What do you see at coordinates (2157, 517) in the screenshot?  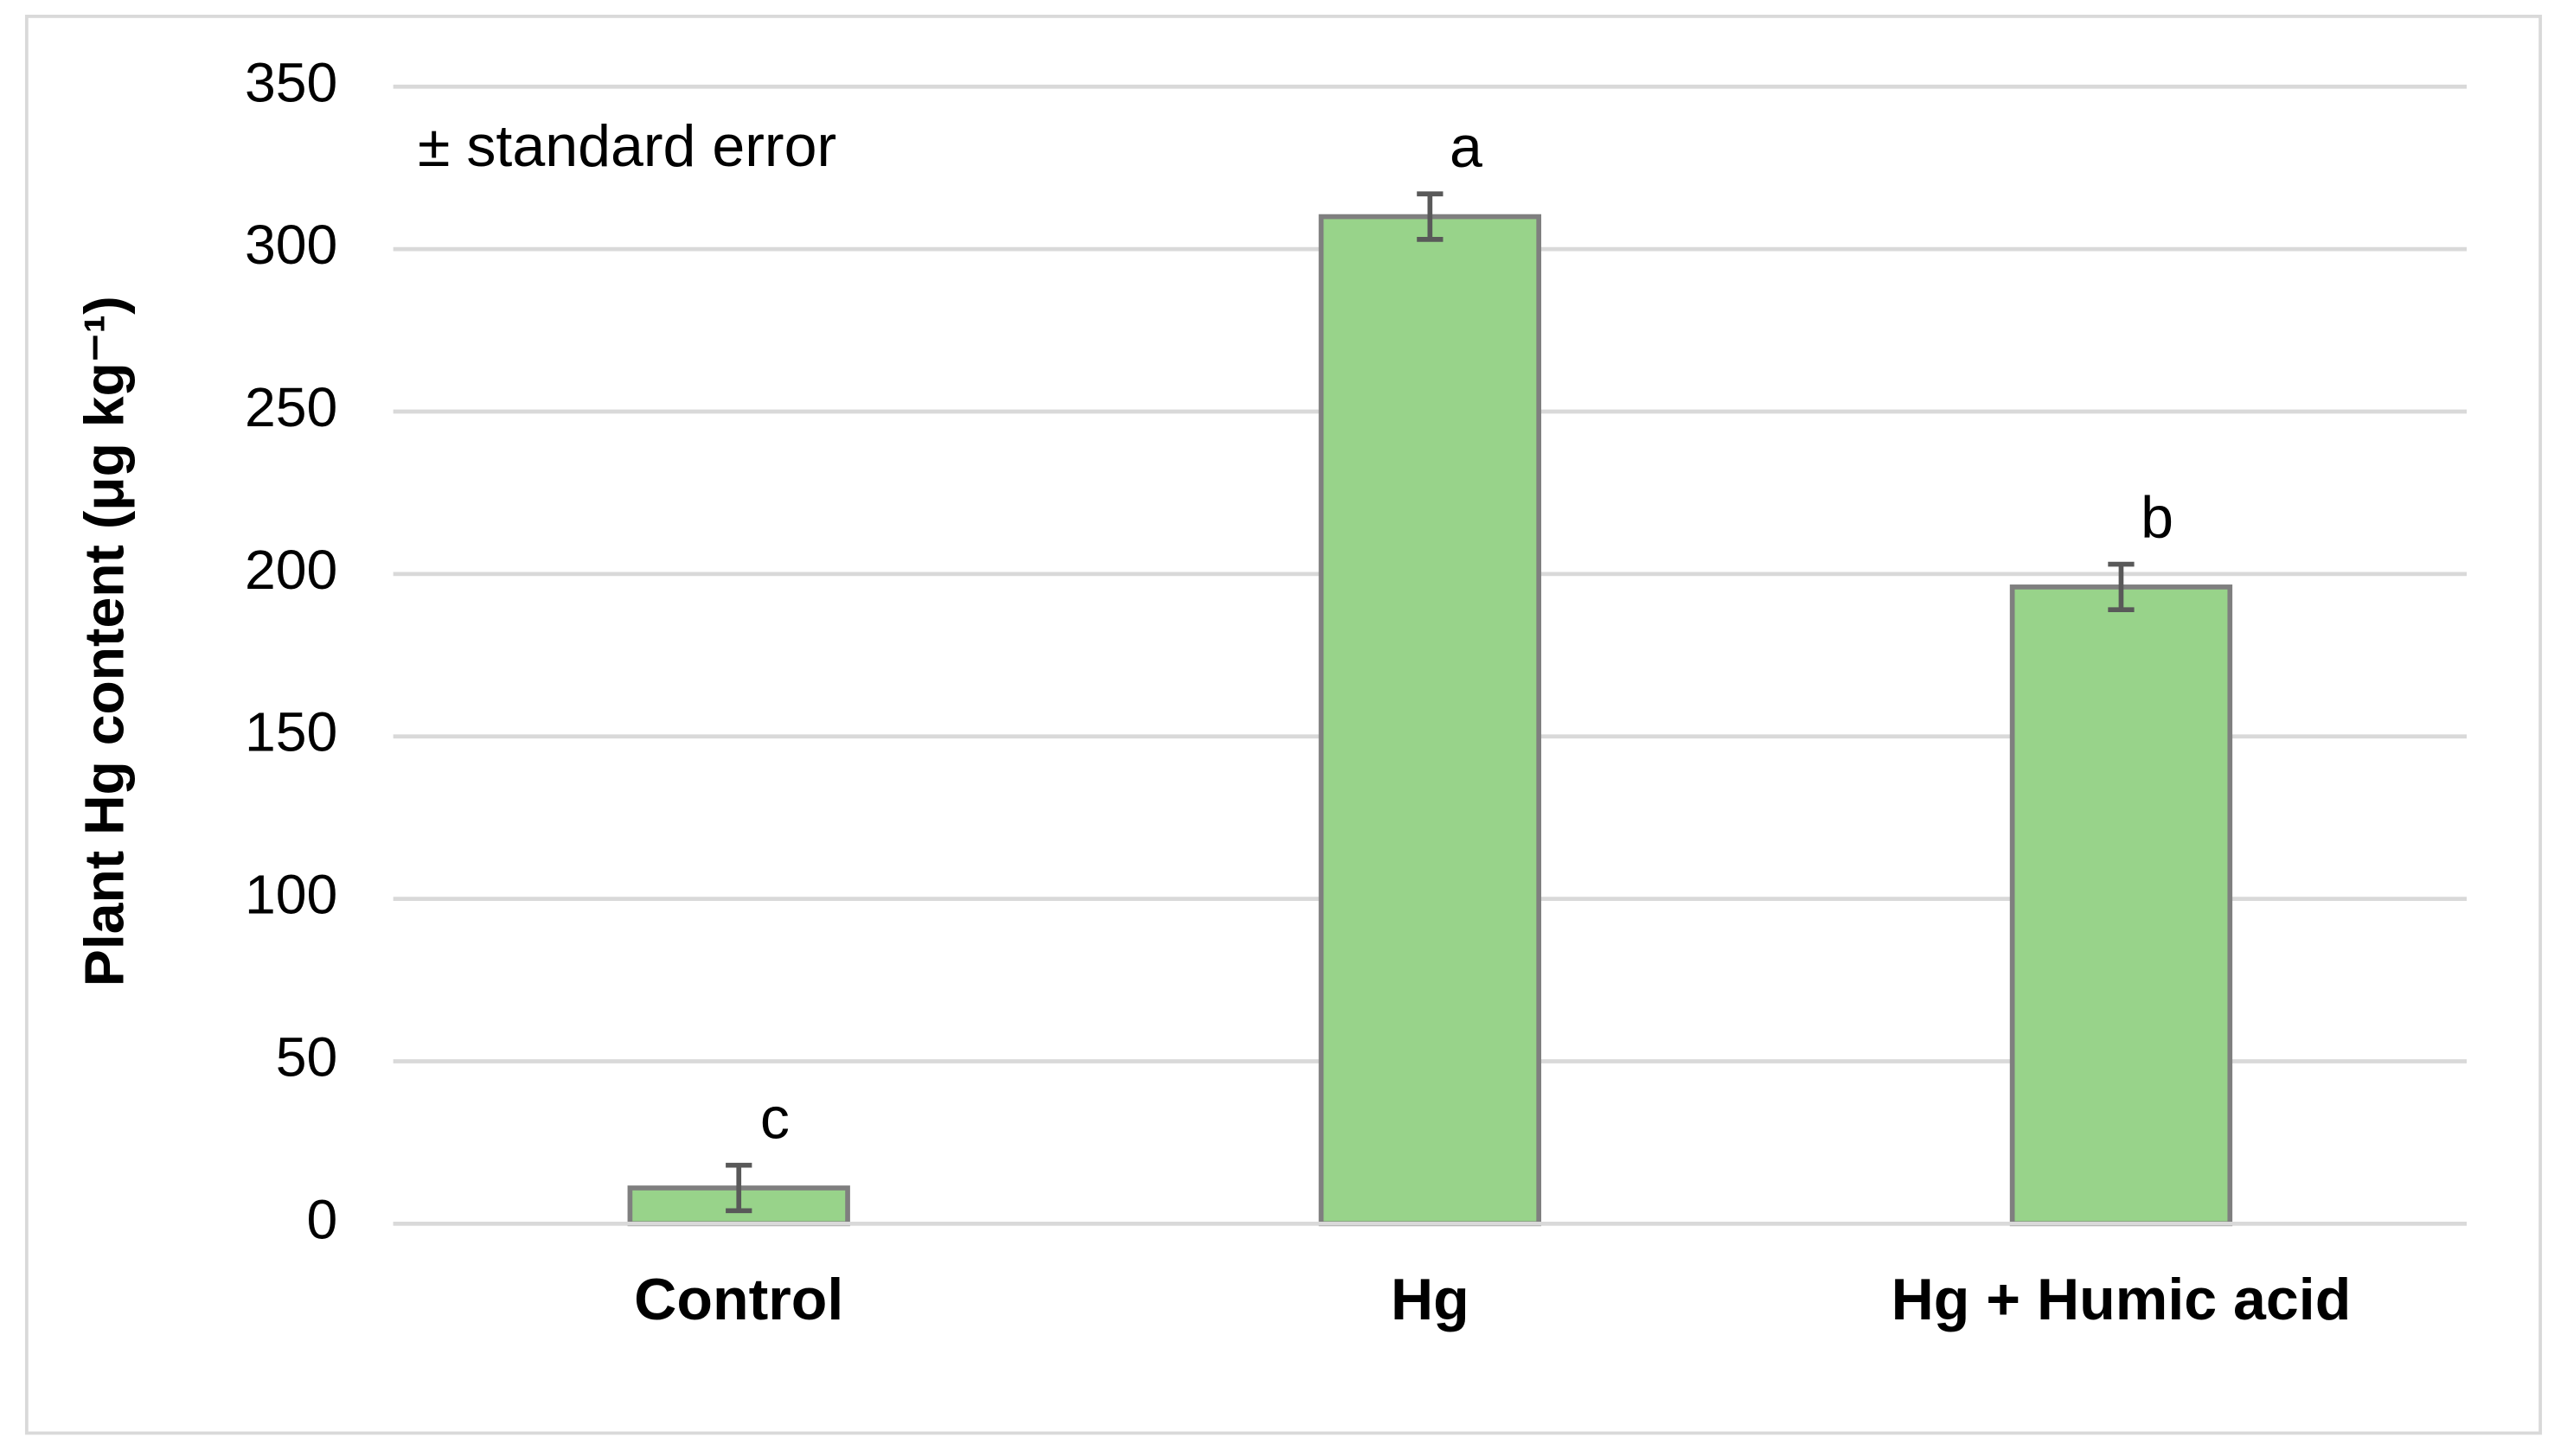 I see `significance-letter: b` at bounding box center [2157, 517].